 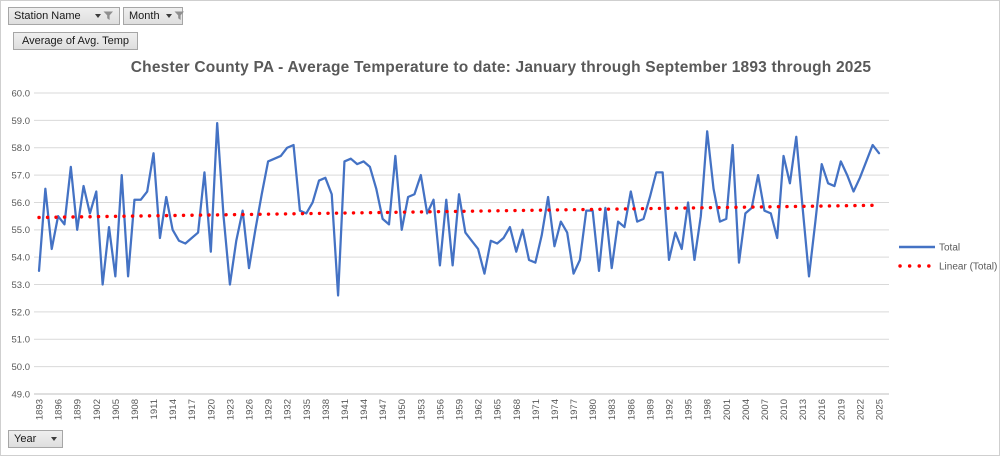 I want to click on y-tick-label: 51.0, so click(x=21, y=340).